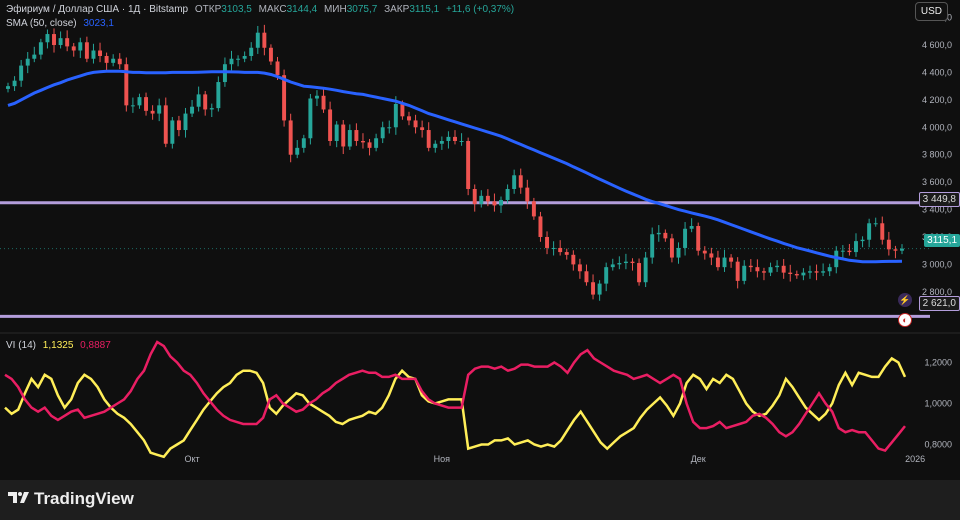 The image size is (960, 520). I want to click on price-axis-tick: 4 600,0, so click(937, 45).